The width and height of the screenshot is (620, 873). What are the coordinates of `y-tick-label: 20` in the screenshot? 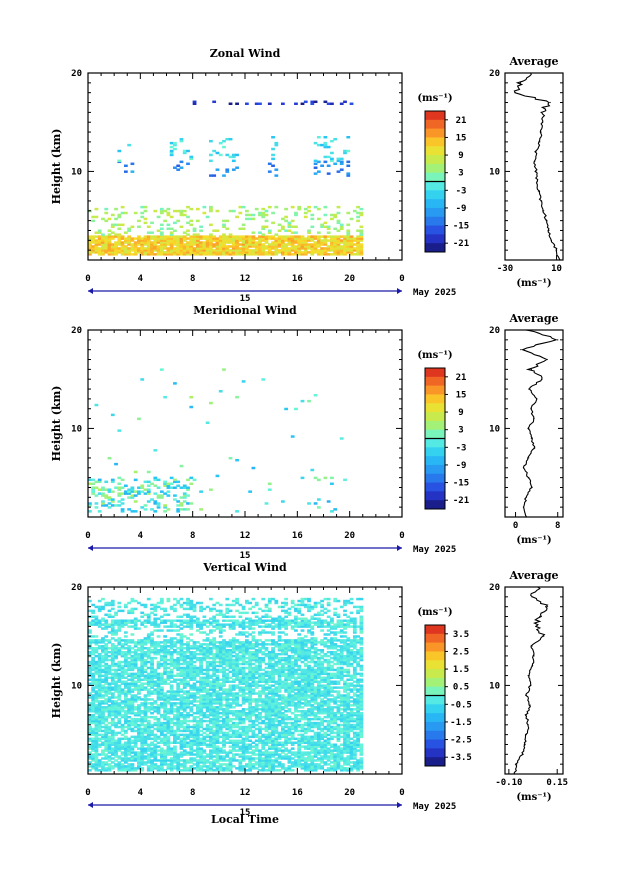 It's located at (76, 74).